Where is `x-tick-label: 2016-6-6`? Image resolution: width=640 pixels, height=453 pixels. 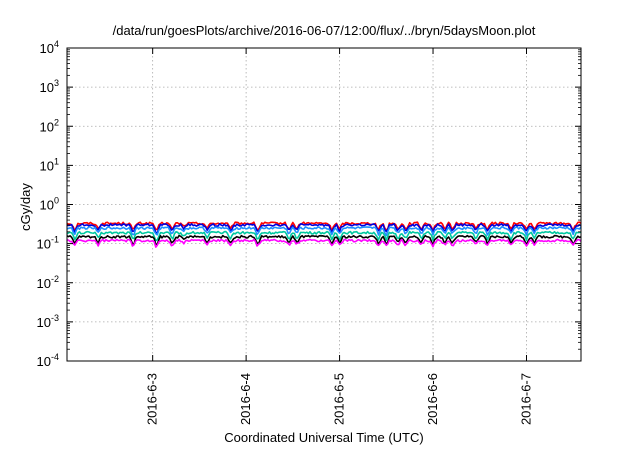
x-tick-label: 2016-6-6 is located at coordinates (432, 399).